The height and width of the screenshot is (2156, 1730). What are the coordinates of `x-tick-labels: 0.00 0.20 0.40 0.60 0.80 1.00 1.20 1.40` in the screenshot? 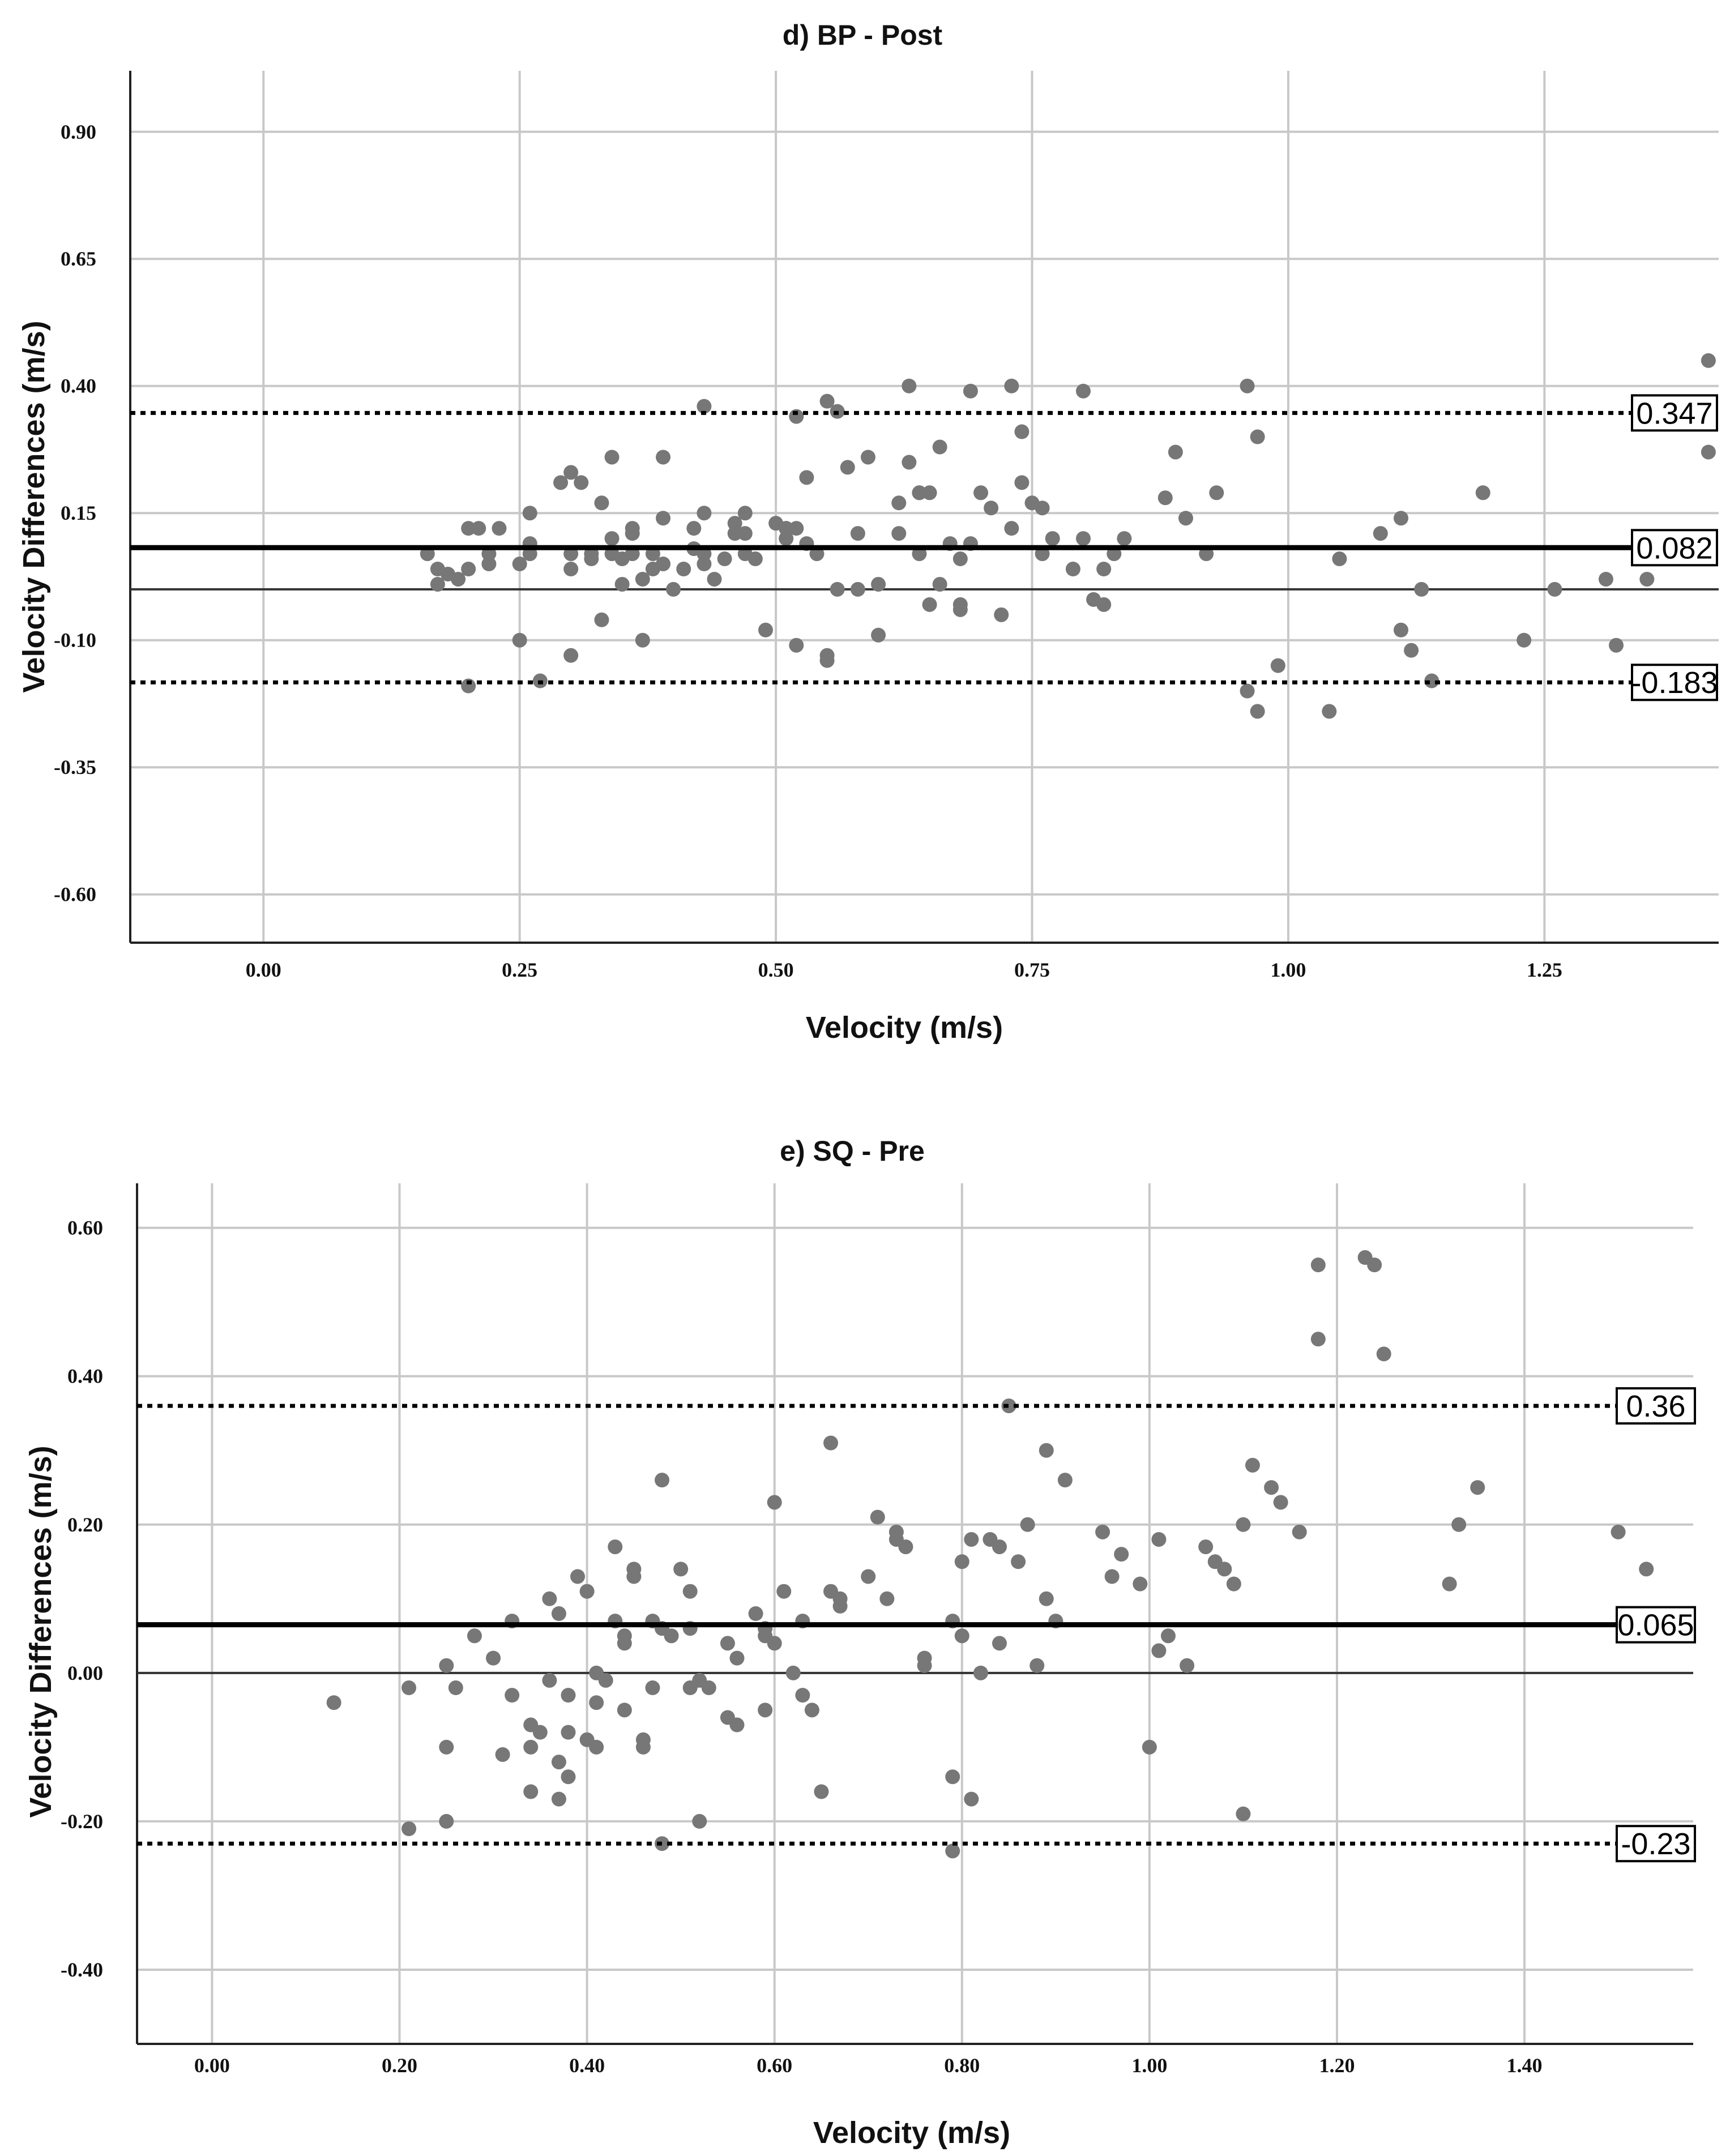 It's located at (868, 2065).